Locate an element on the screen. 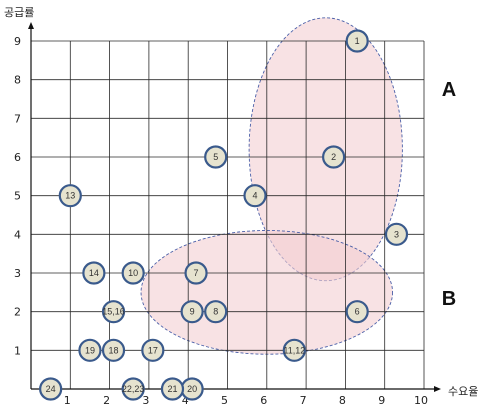  data-point-label: 10 is located at coordinates (133, 273).